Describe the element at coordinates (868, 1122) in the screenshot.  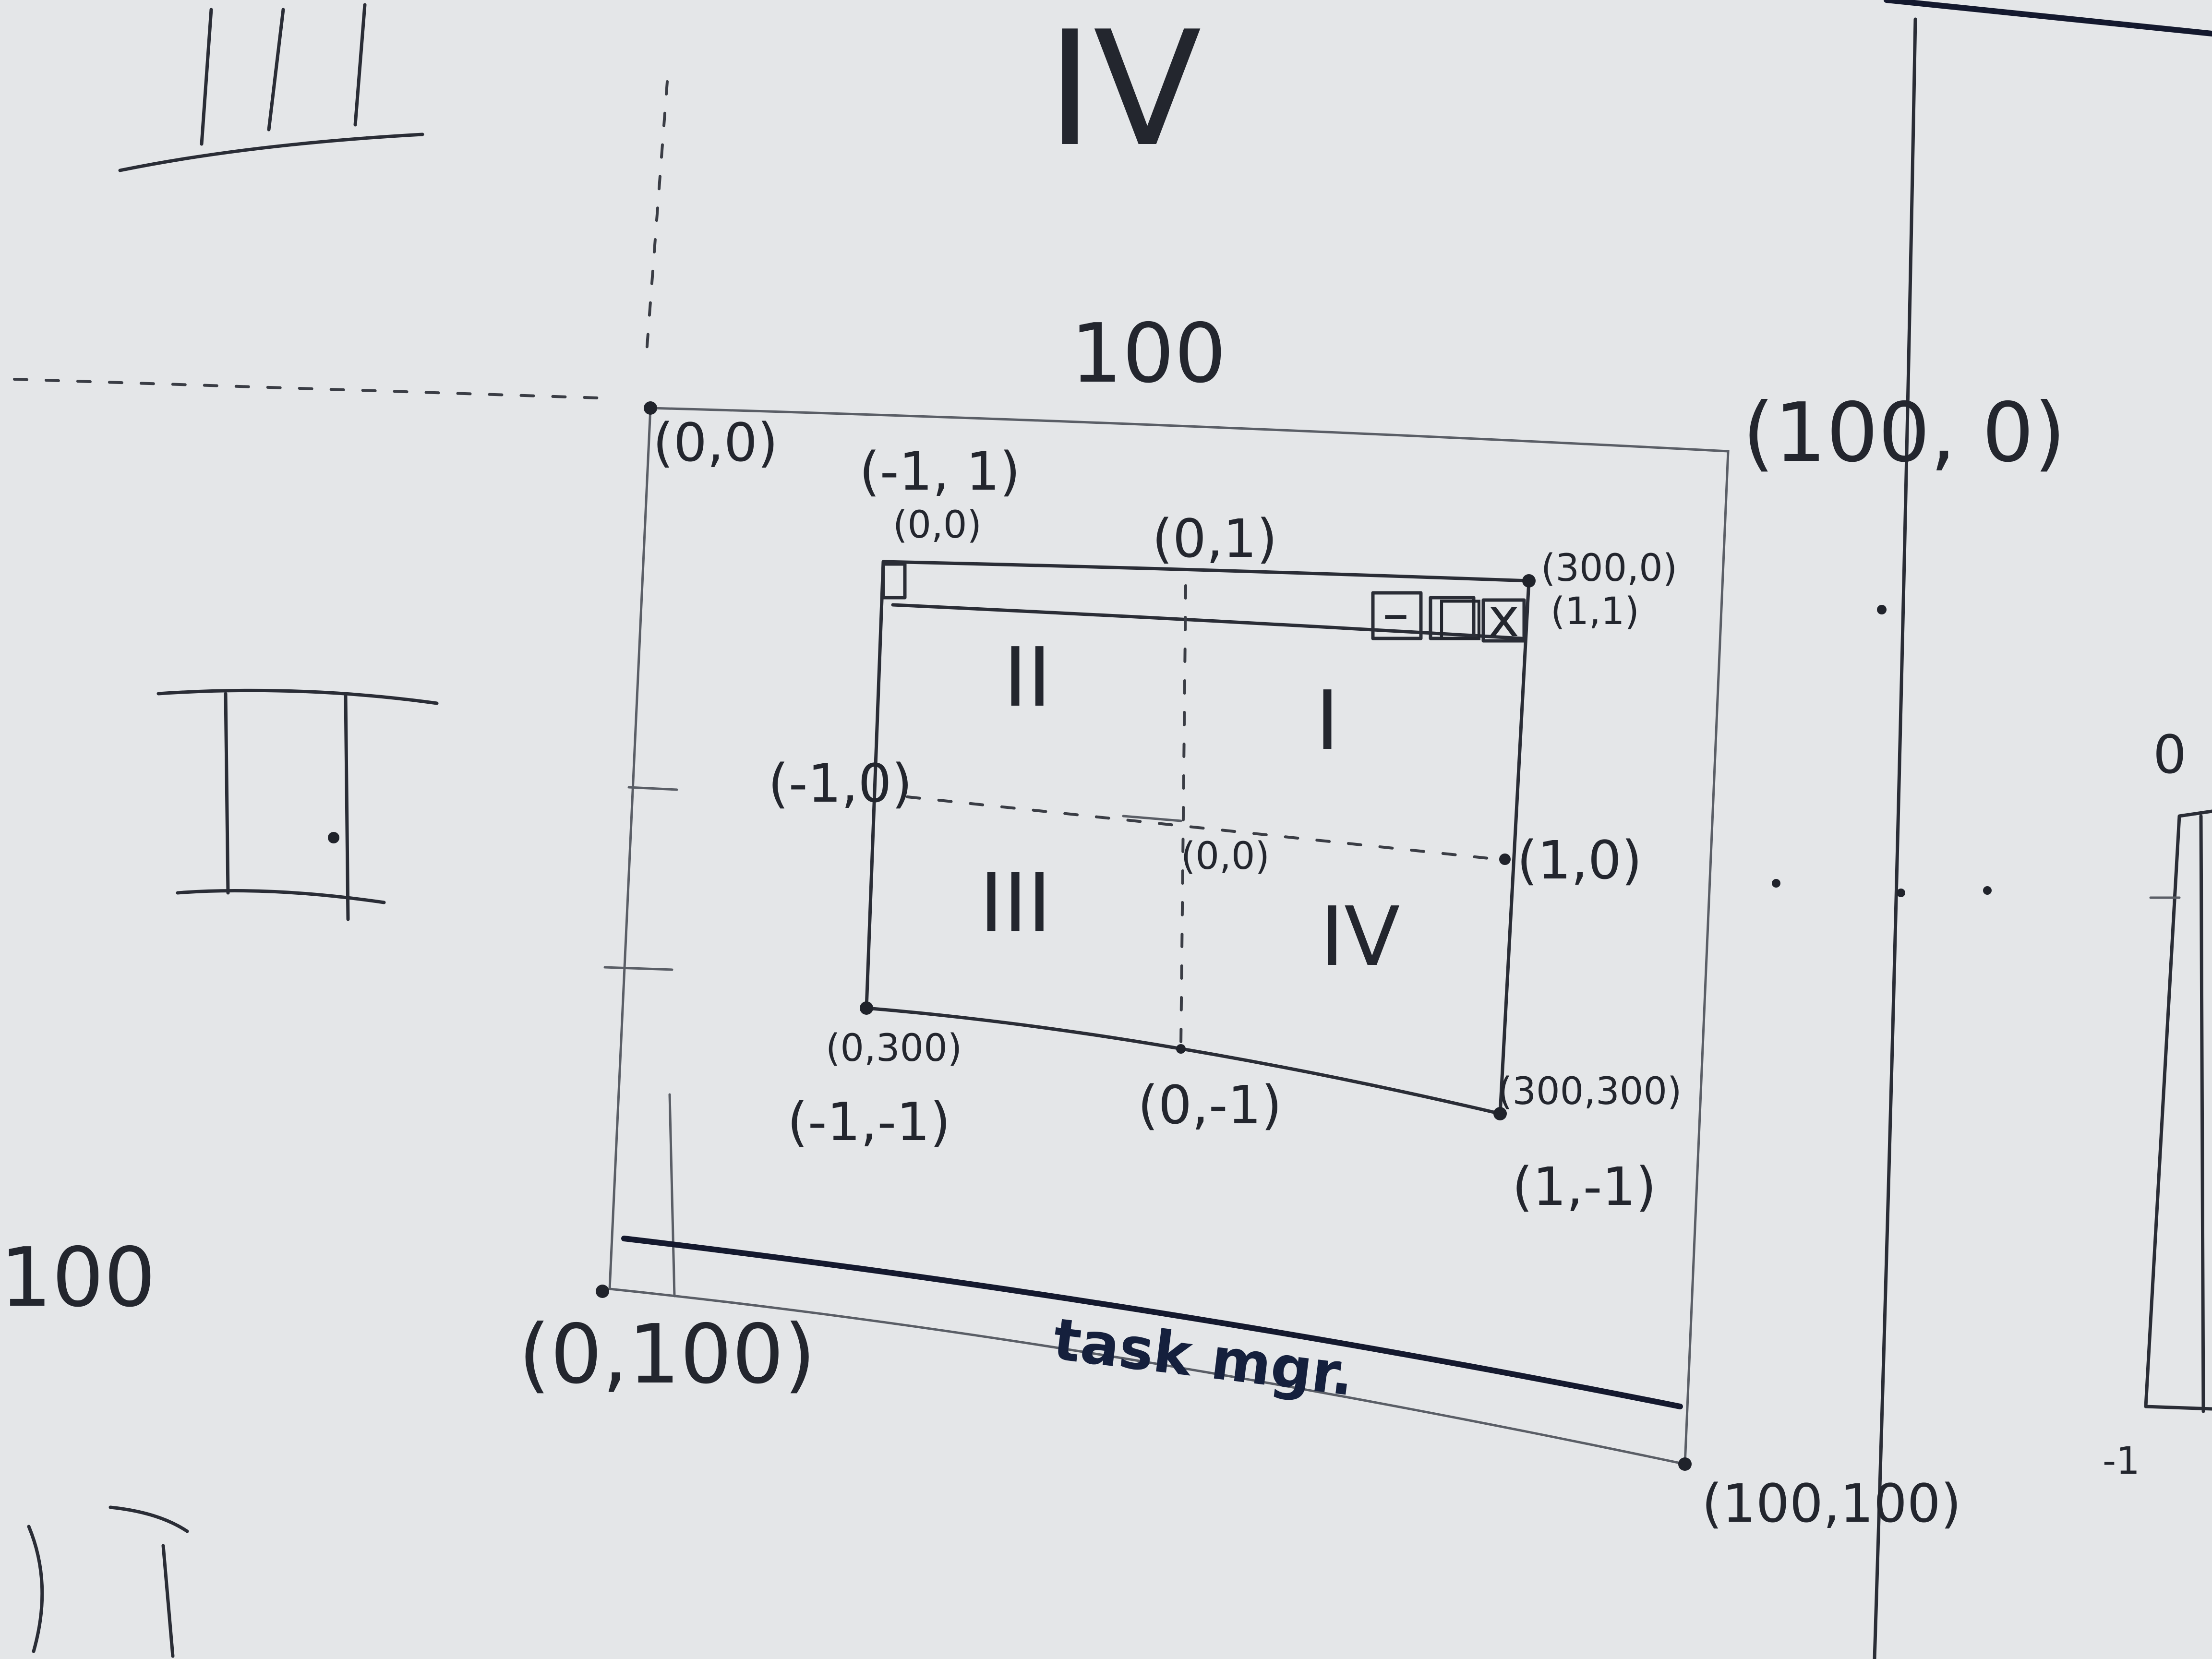
I see `label-window-bottom-left-ndc: (-1,-1)` at that location.